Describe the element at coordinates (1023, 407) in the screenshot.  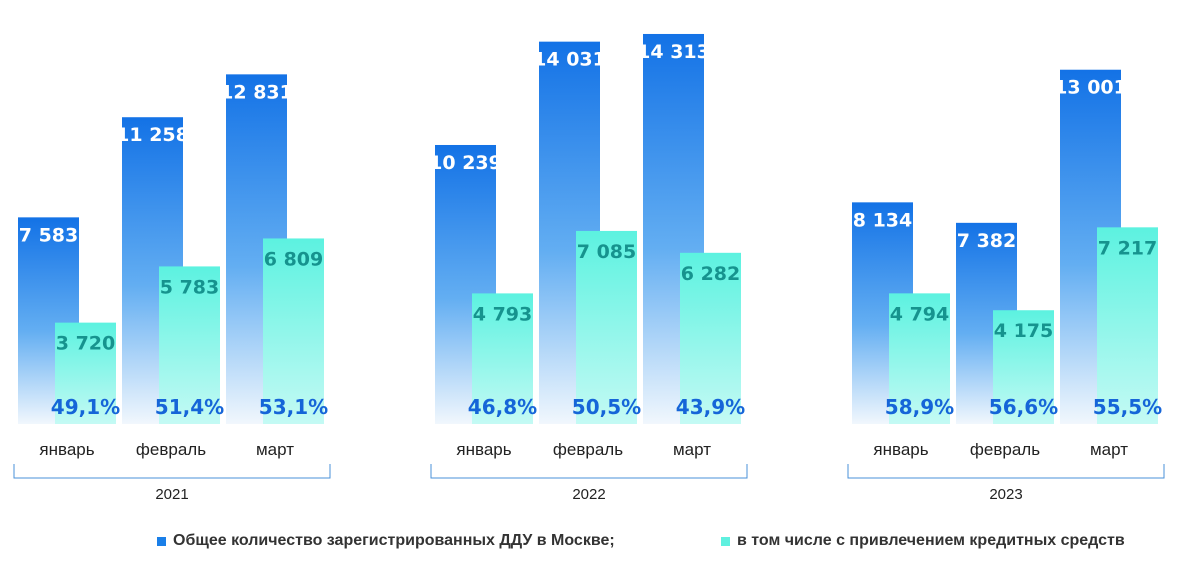
I see `share-label: 56,6%` at that location.